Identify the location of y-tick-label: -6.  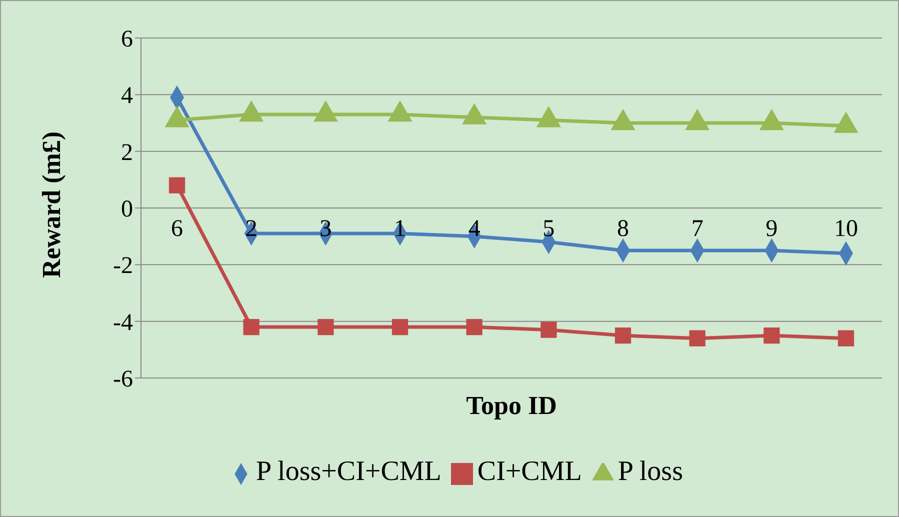
(123, 379).